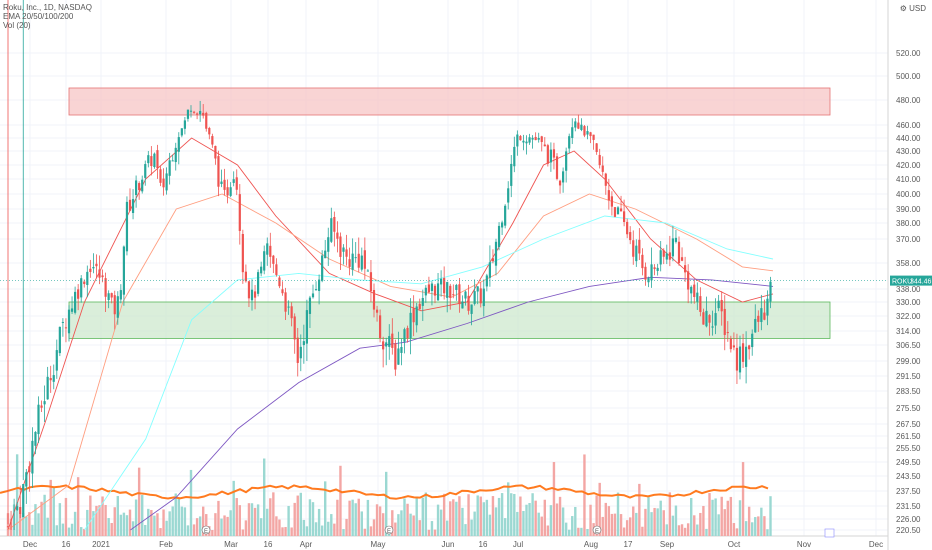 This screenshot has width=932, height=550. I want to click on price-tick-label: 440.00, so click(908, 138).